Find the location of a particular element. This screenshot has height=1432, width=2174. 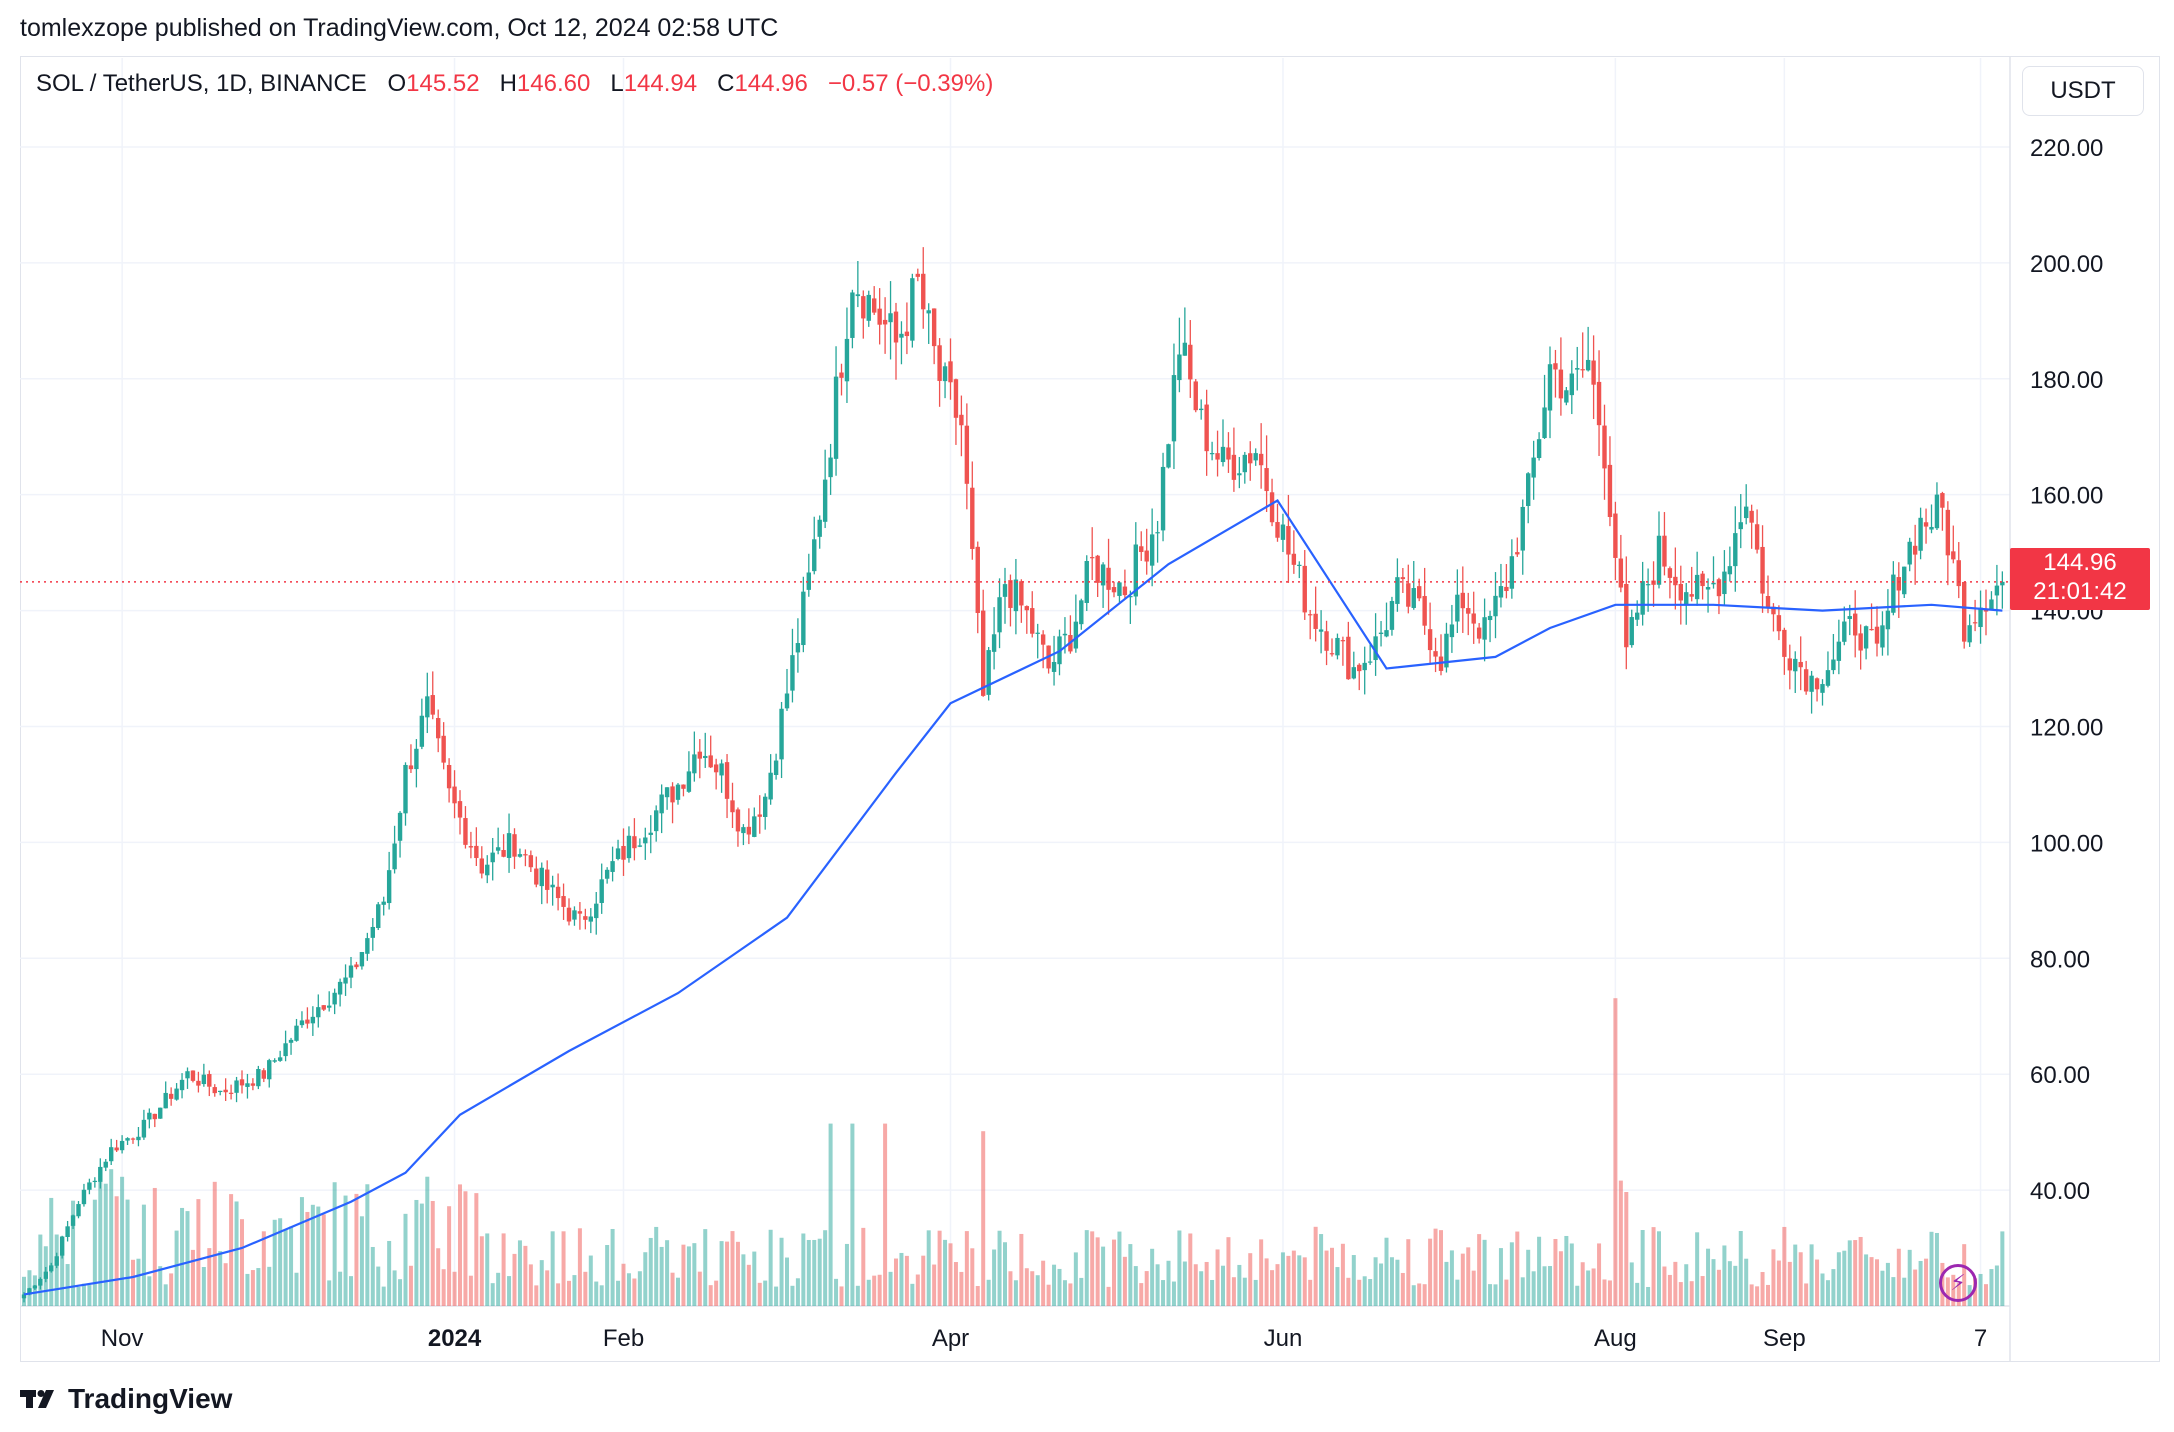

x-tick-label: Jun is located at coordinates (1283, 1338).